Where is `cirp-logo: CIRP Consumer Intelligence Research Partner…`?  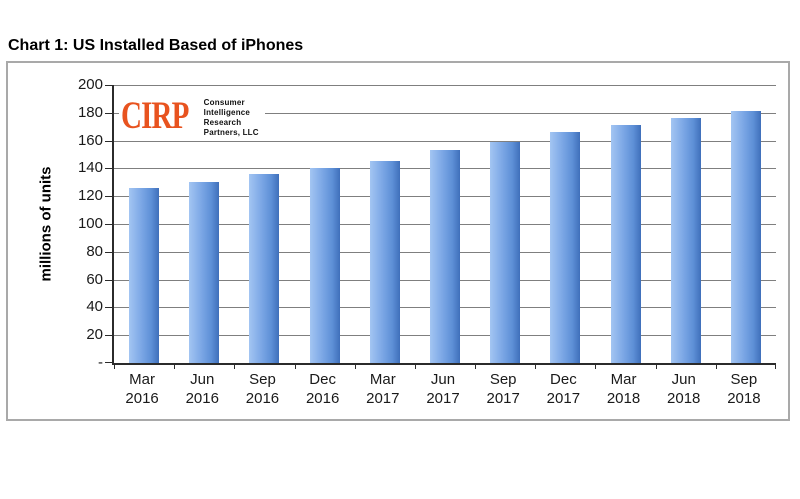 cirp-logo: CIRP Consumer Intelligence Research Partner… is located at coordinates (192, 117).